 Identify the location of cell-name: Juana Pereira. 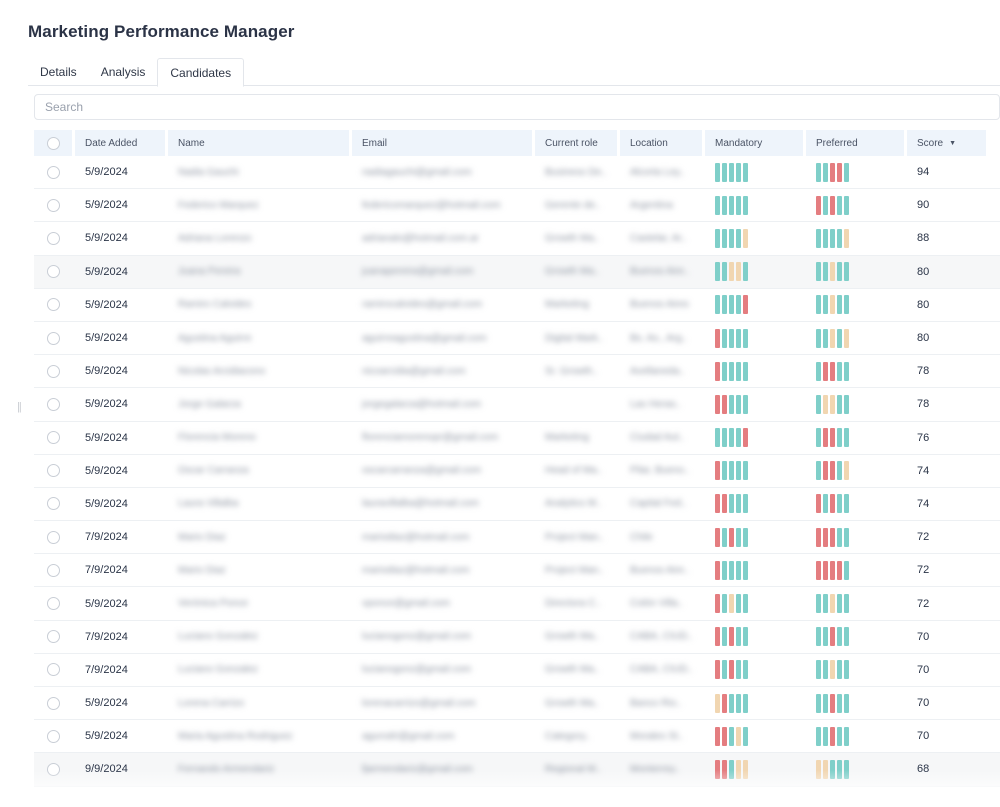
(258, 272).